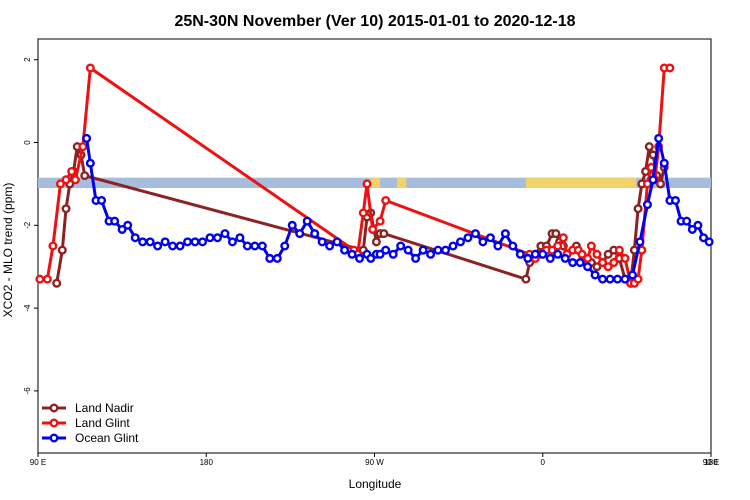  I want to click on legend-label: Ocean Glint, so click(107, 438).